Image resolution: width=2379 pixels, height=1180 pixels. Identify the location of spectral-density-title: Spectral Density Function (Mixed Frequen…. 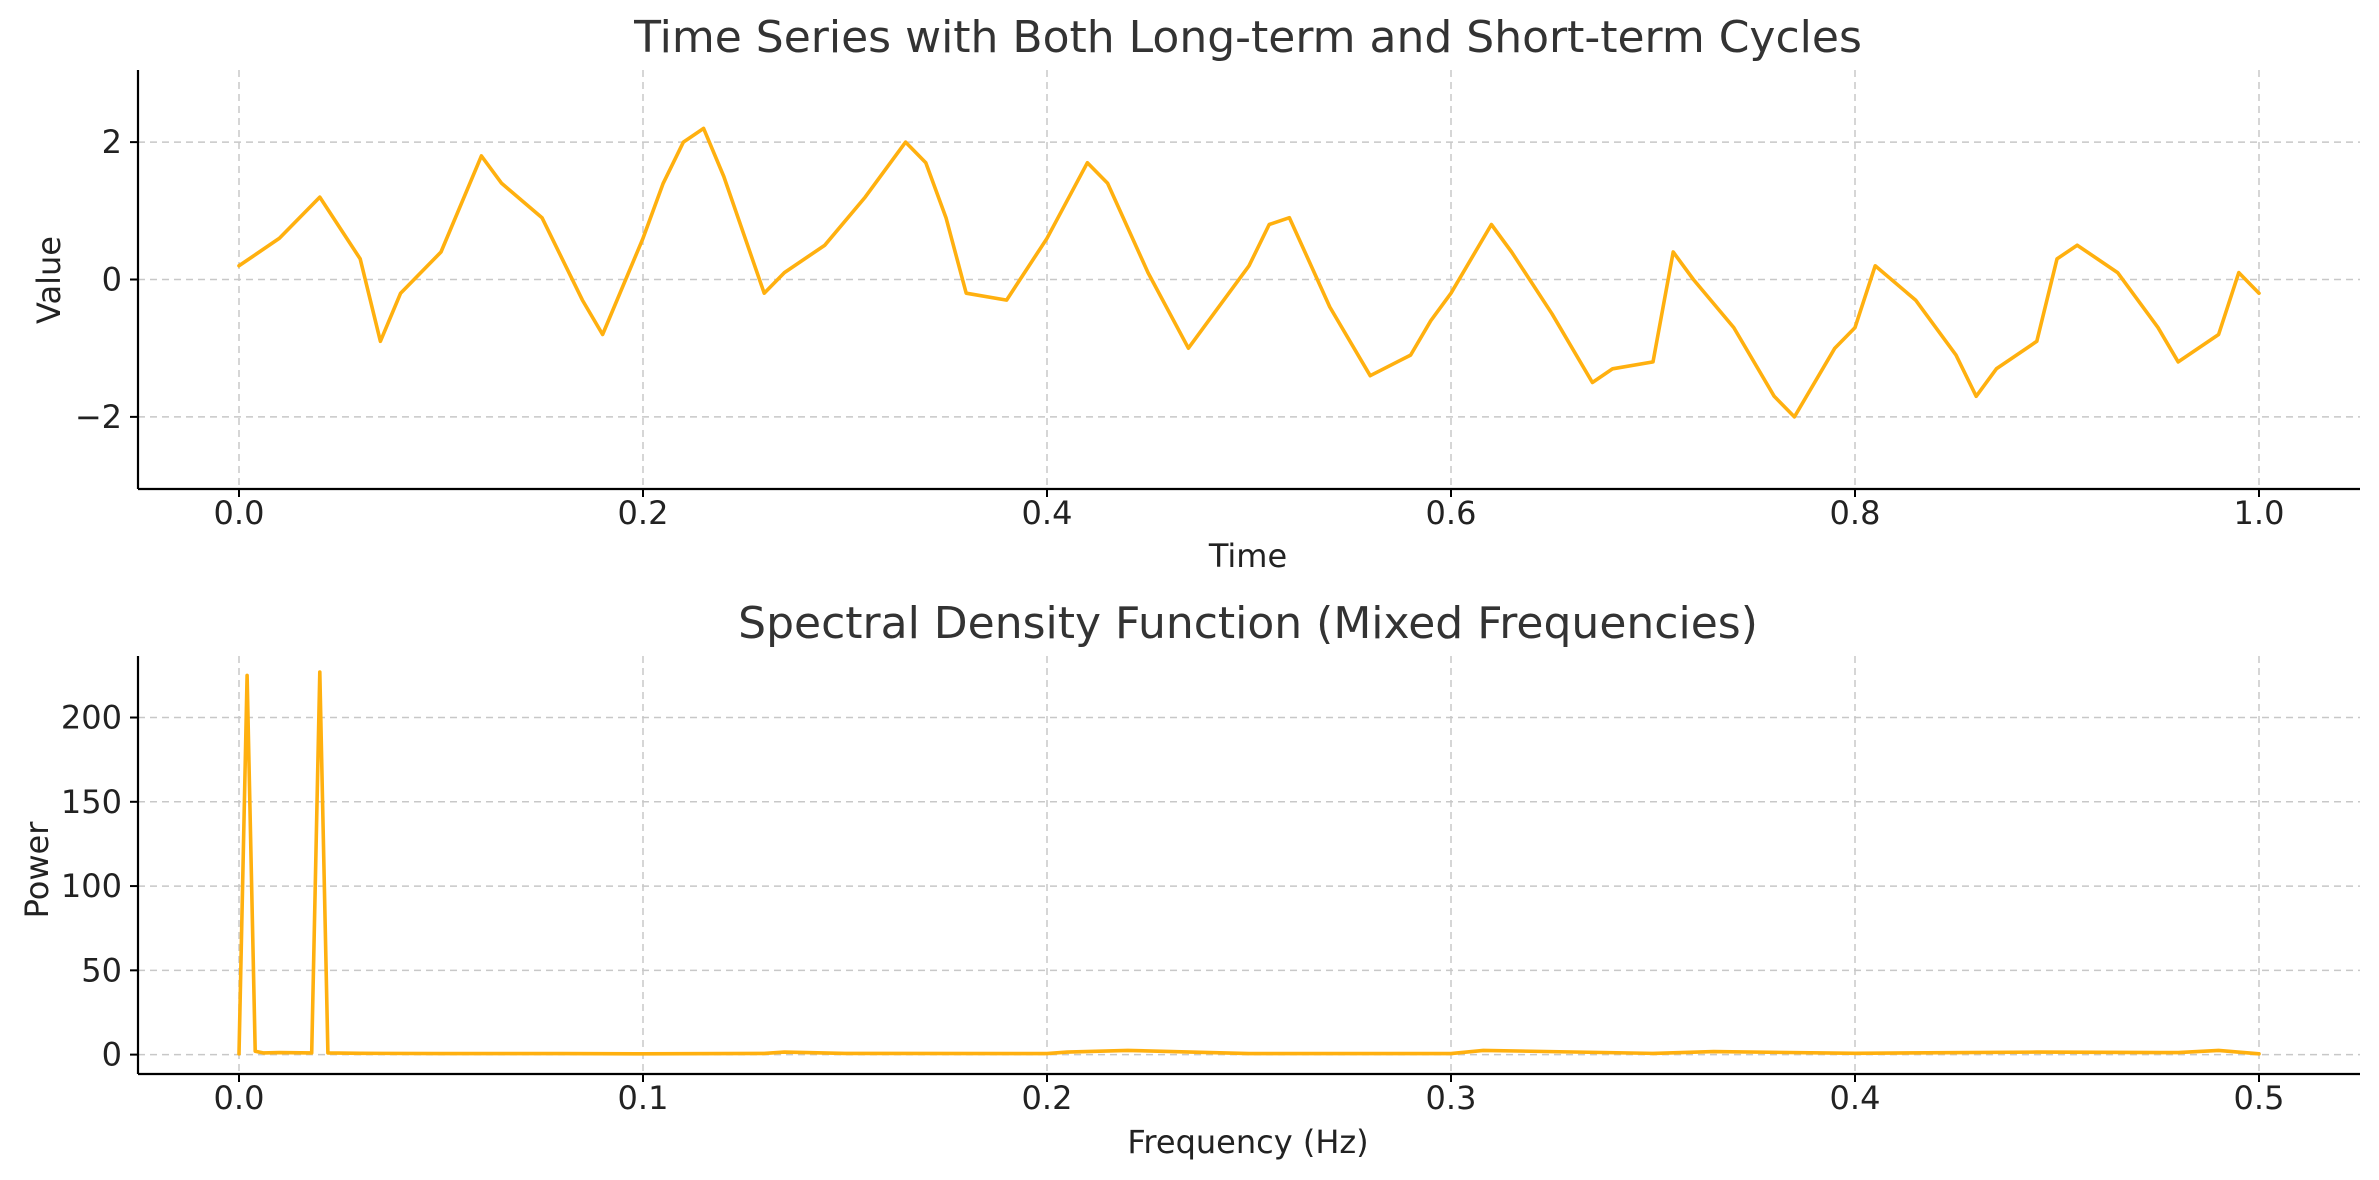
(1248, 623).